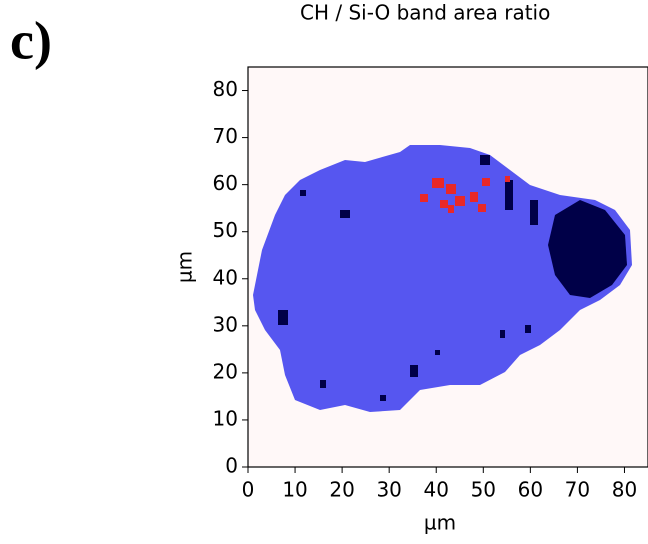 Image resolution: width=648 pixels, height=544 pixels. Describe the element at coordinates (225, 324) in the screenshot. I see `y-tick-label: 30` at that location.